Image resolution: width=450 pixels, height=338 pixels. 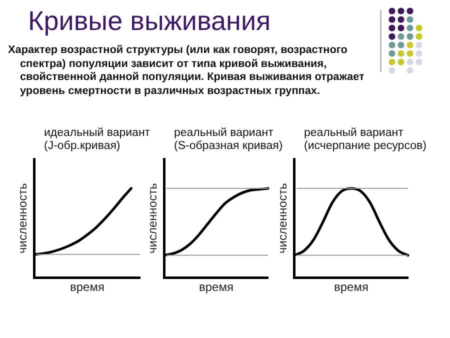 What do you see at coordinates (97, 140) in the screenshot?
I see `chart-title: идеальный вариант (J-обр.кривая)` at bounding box center [97, 140].